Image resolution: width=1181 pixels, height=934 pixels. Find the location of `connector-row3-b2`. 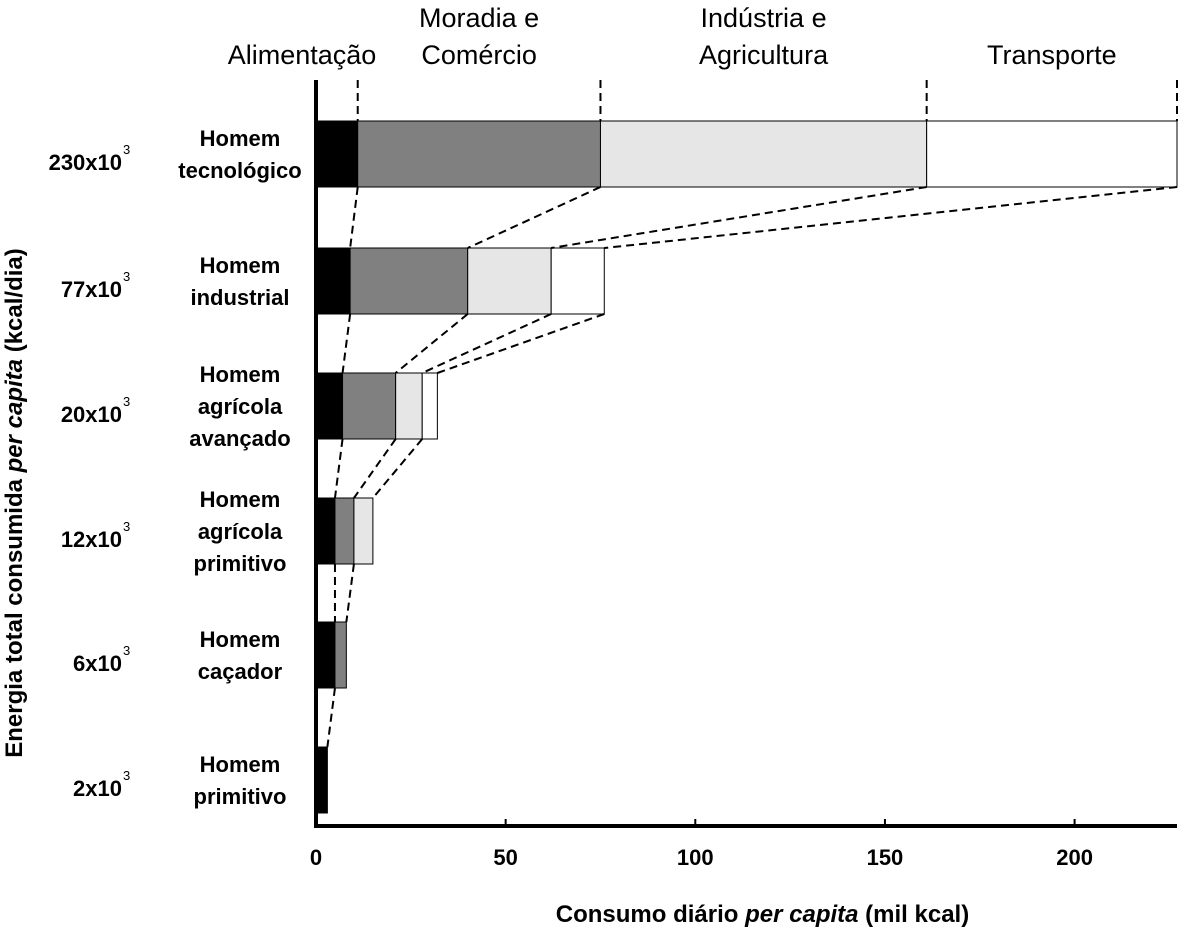

connector-row3-b2 is located at coordinates (350, 593).